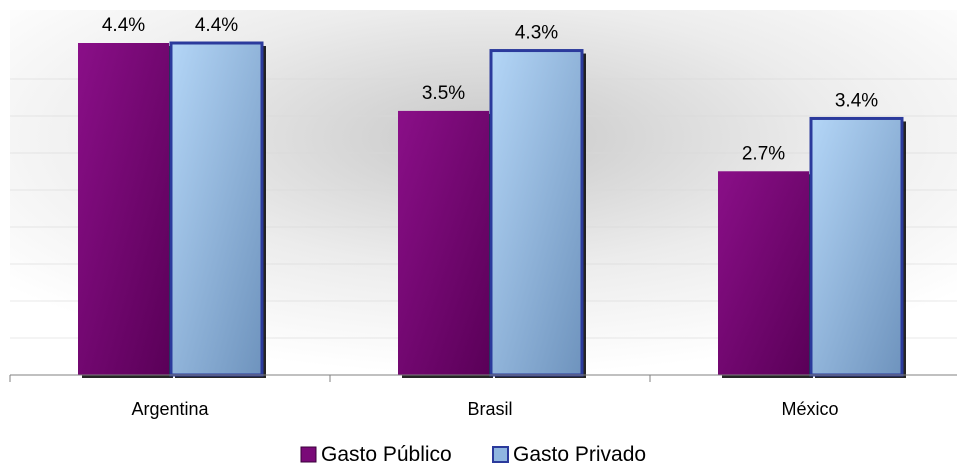  I want to click on data-label: 2.7%, so click(763, 153).